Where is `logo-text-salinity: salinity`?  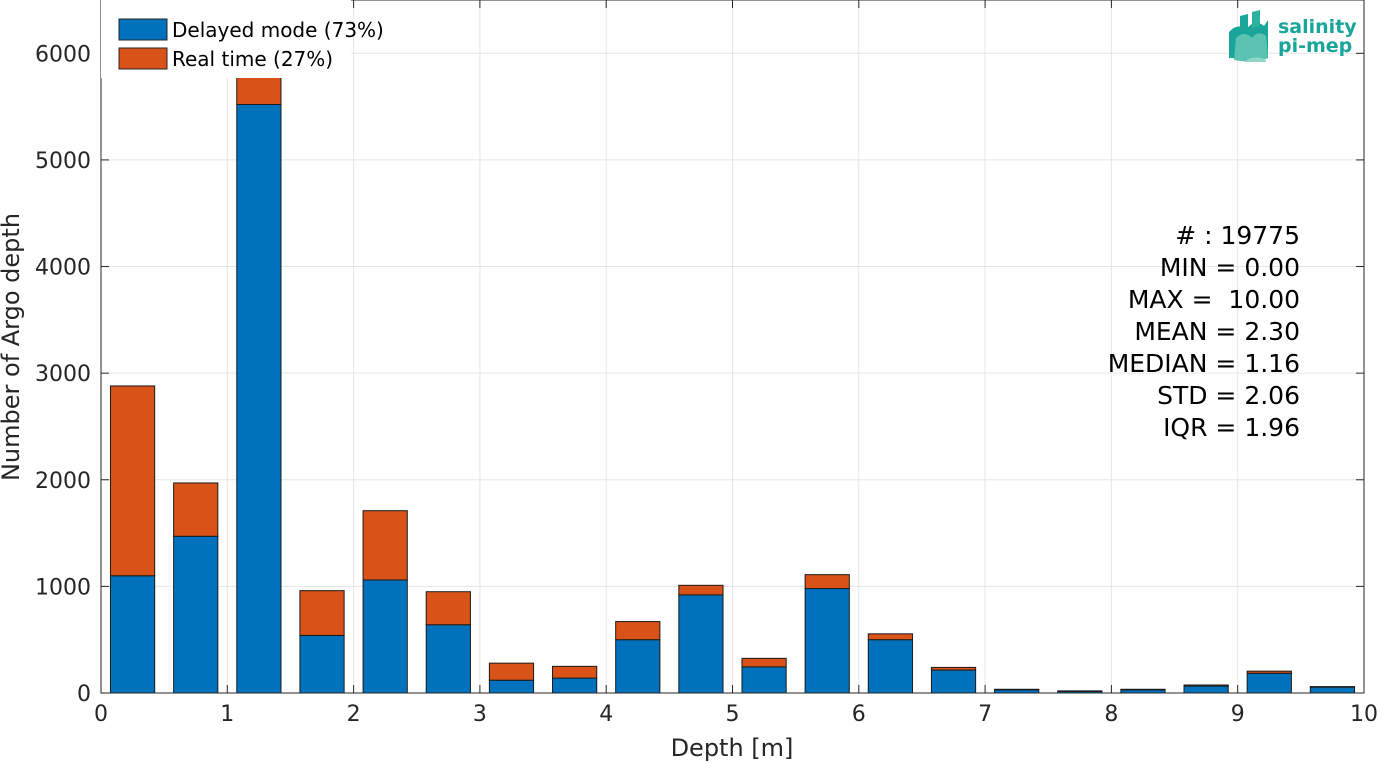 logo-text-salinity: salinity is located at coordinates (1317, 27).